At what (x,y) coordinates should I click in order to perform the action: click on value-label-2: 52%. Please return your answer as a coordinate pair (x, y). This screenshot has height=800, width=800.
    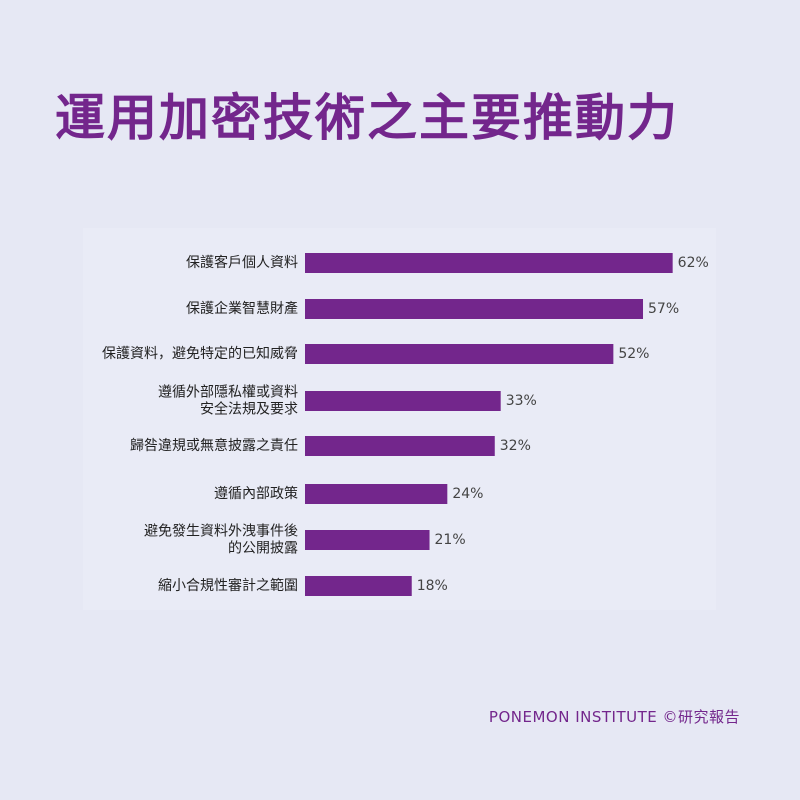
    Looking at the image, I should click on (633, 354).